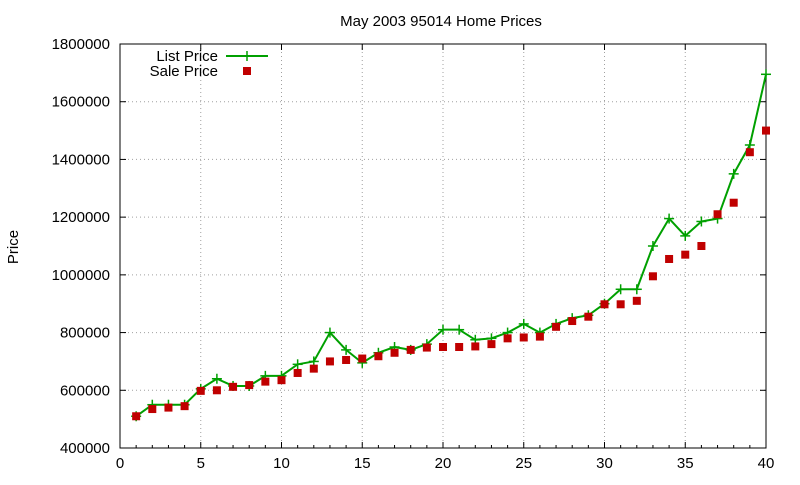 The height and width of the screenshot is (485, 800). I want to click on y-tick-label: 400000, so click(85, 448).